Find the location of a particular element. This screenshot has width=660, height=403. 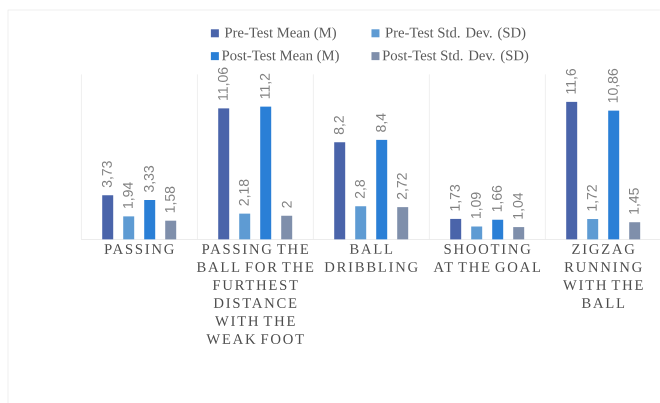

data-label: 1,66 is located at coordinates (498, 199).